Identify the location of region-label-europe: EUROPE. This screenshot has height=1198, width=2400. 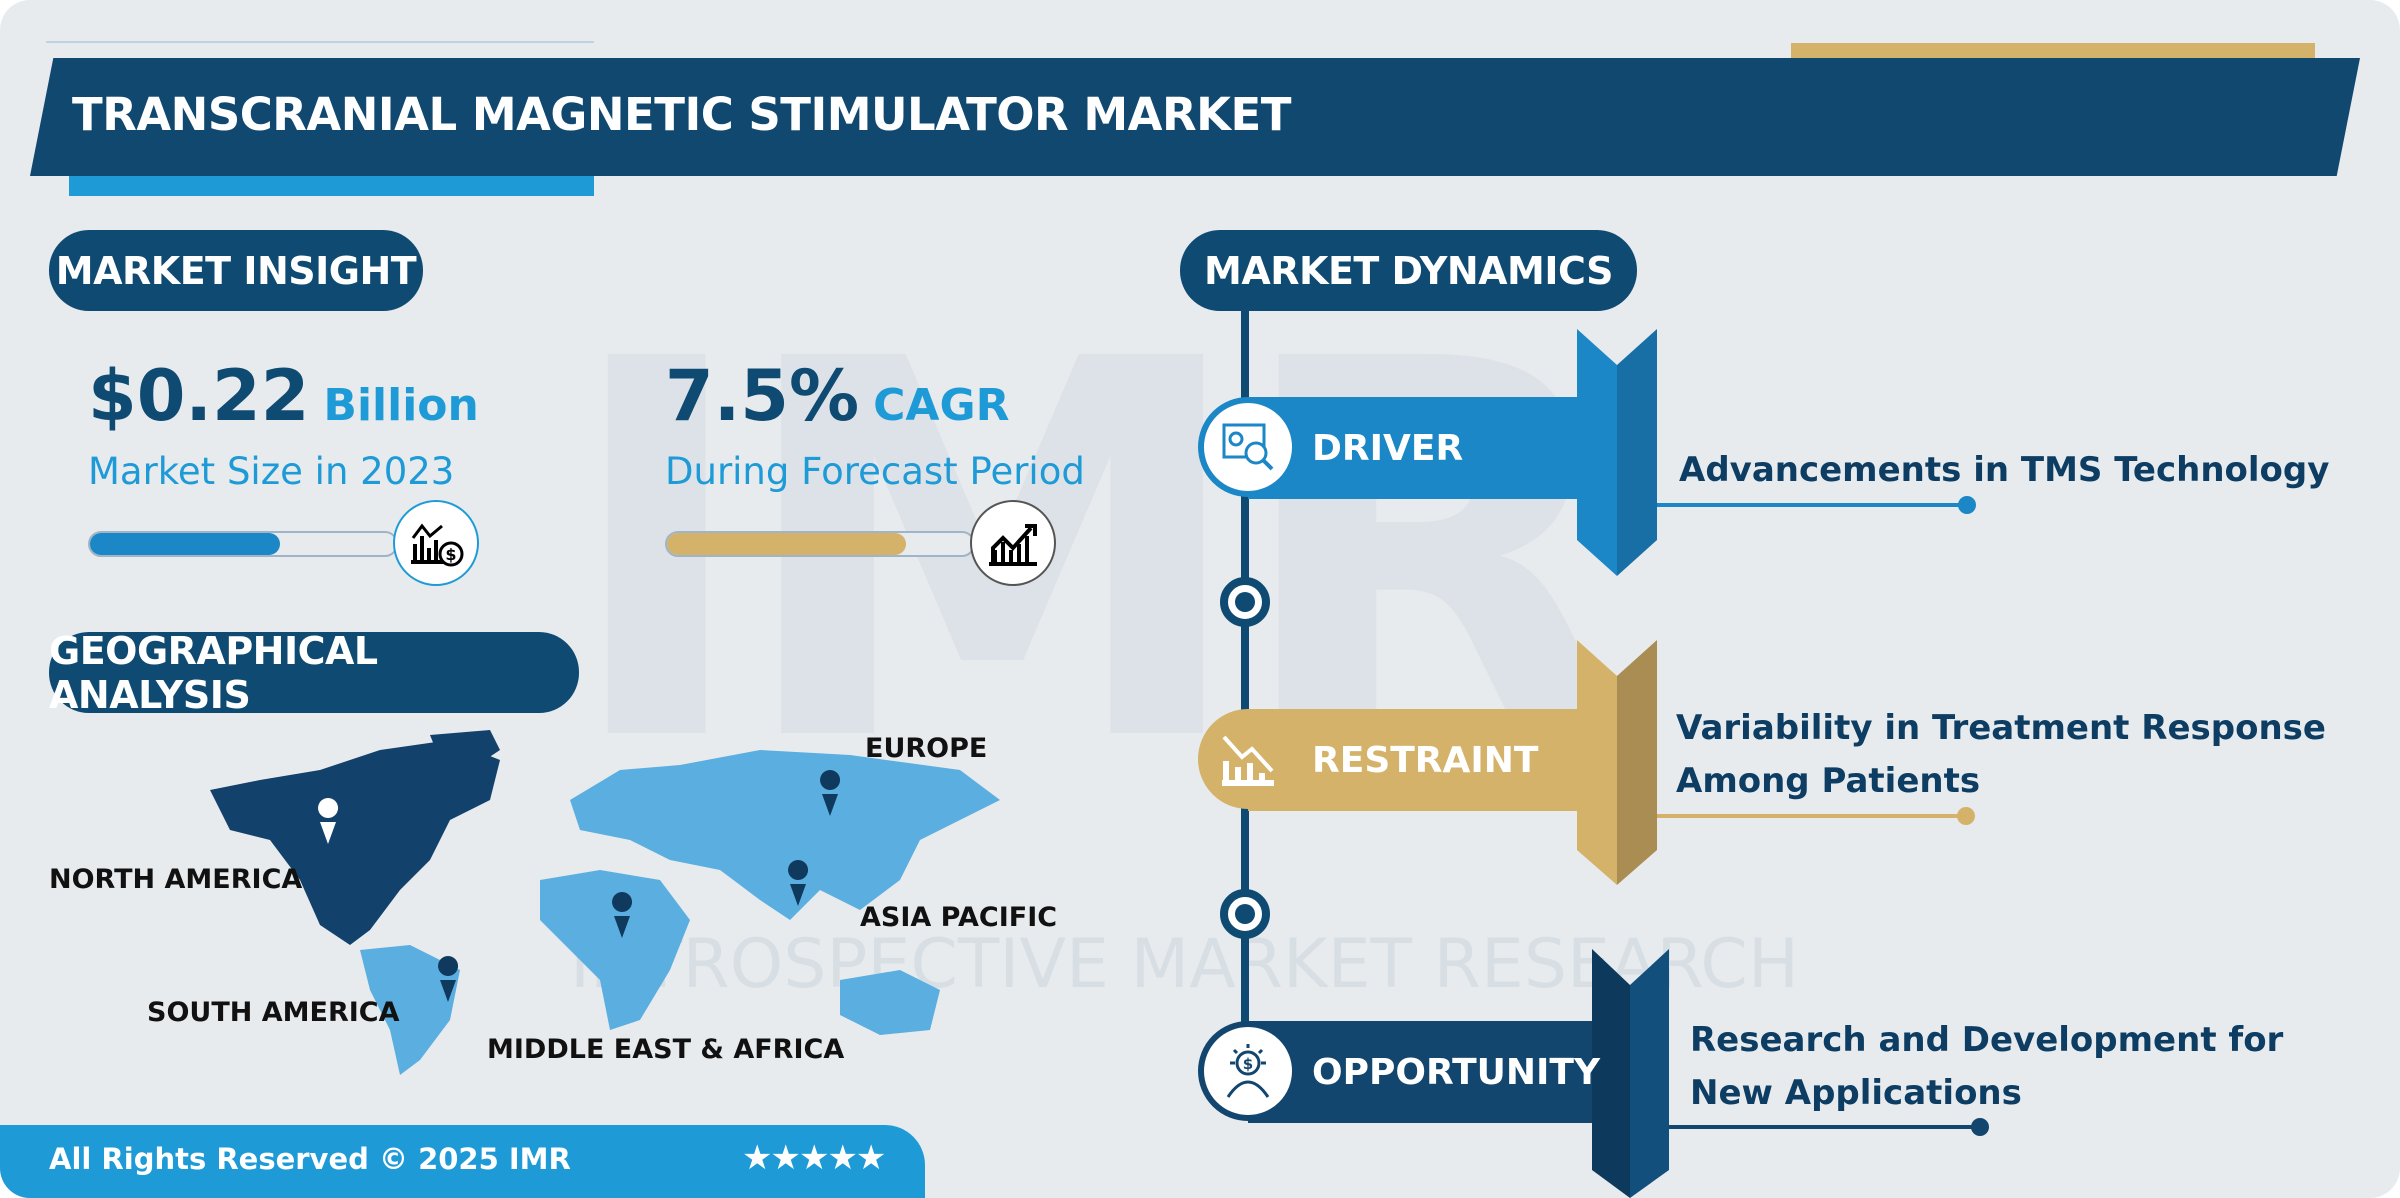
(926, 748).